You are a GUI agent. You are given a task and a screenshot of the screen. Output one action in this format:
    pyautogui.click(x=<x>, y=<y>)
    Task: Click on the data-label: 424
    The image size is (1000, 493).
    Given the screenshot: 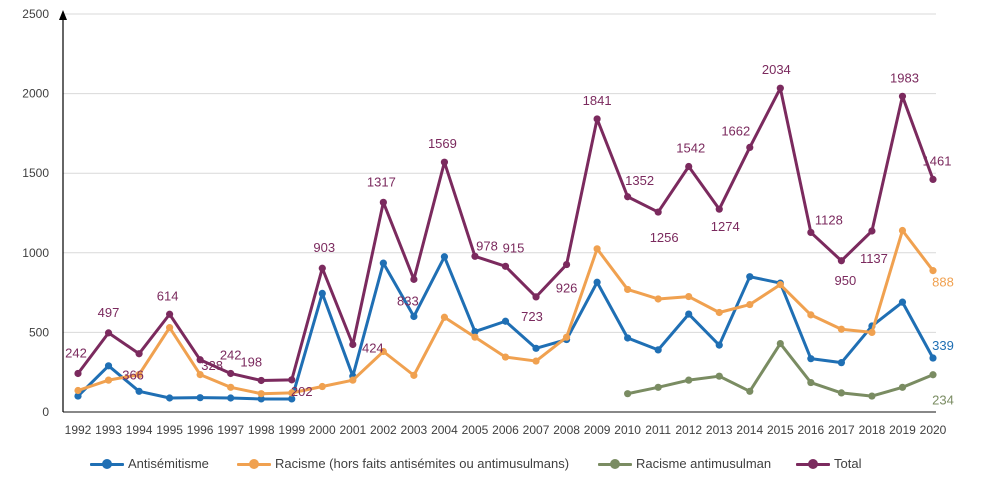 What is the action you would take?
    pyautogui.click(x=373, y=347)
    